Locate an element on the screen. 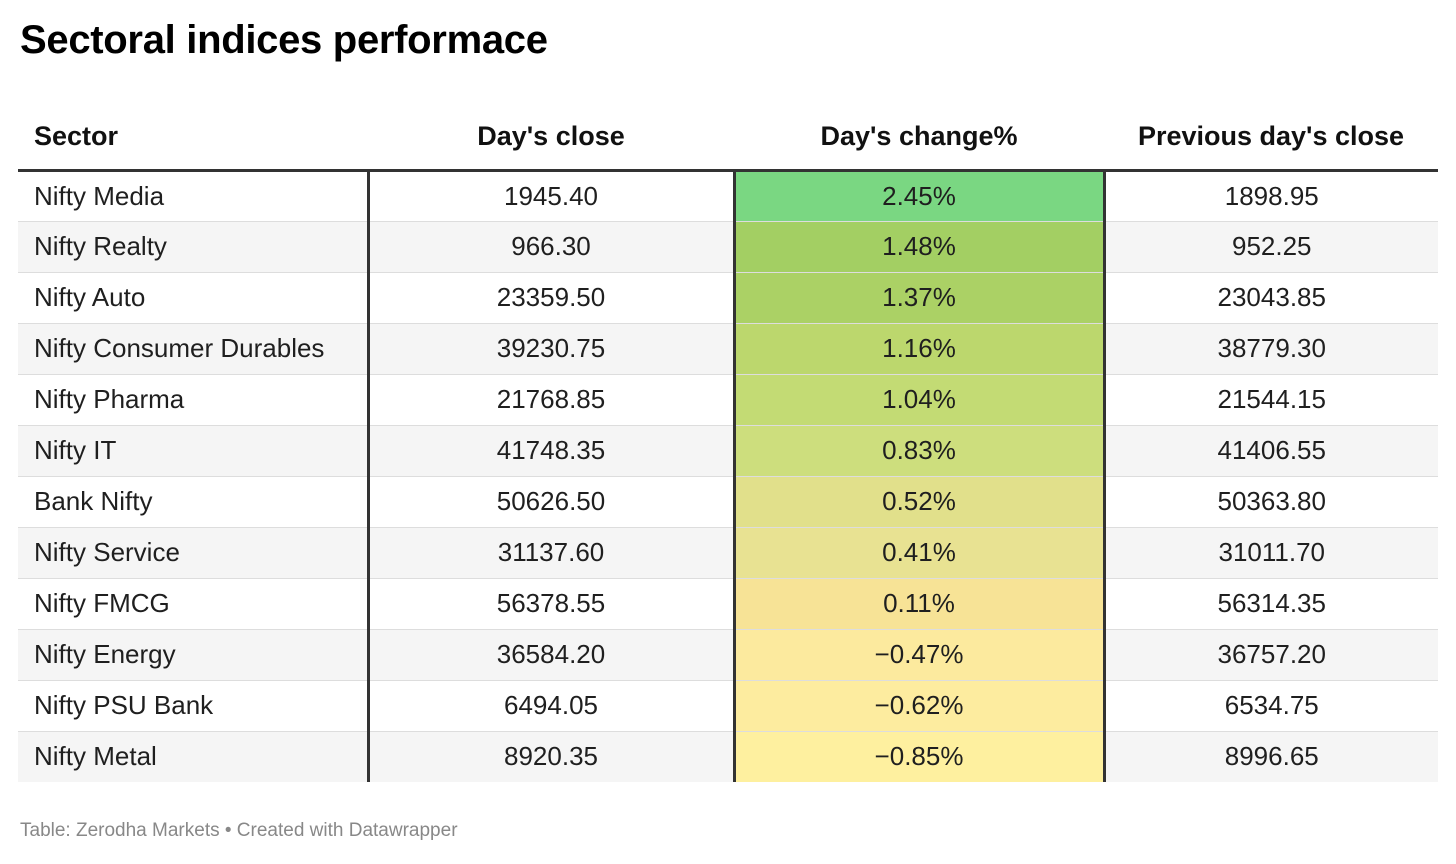 The image size is (1456, 864). days-close-cell: 39230.75 is located at coordinates (552, 349).